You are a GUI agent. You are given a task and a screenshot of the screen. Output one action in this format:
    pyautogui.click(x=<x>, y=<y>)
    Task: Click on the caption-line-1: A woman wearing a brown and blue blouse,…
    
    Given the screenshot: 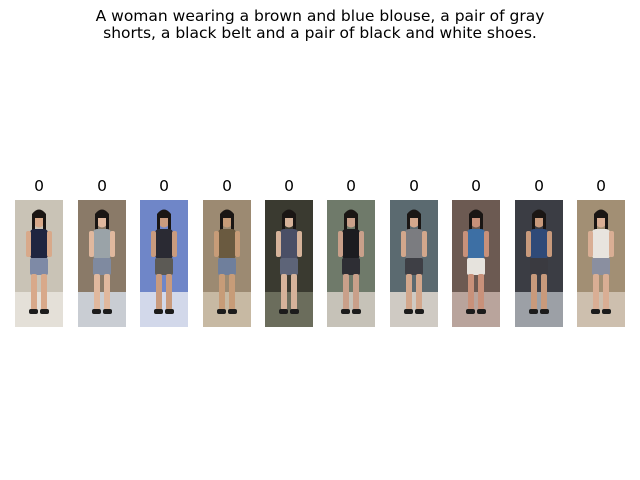 What is the action you would take?
    pyautogui.click(x=320, y=16)
    